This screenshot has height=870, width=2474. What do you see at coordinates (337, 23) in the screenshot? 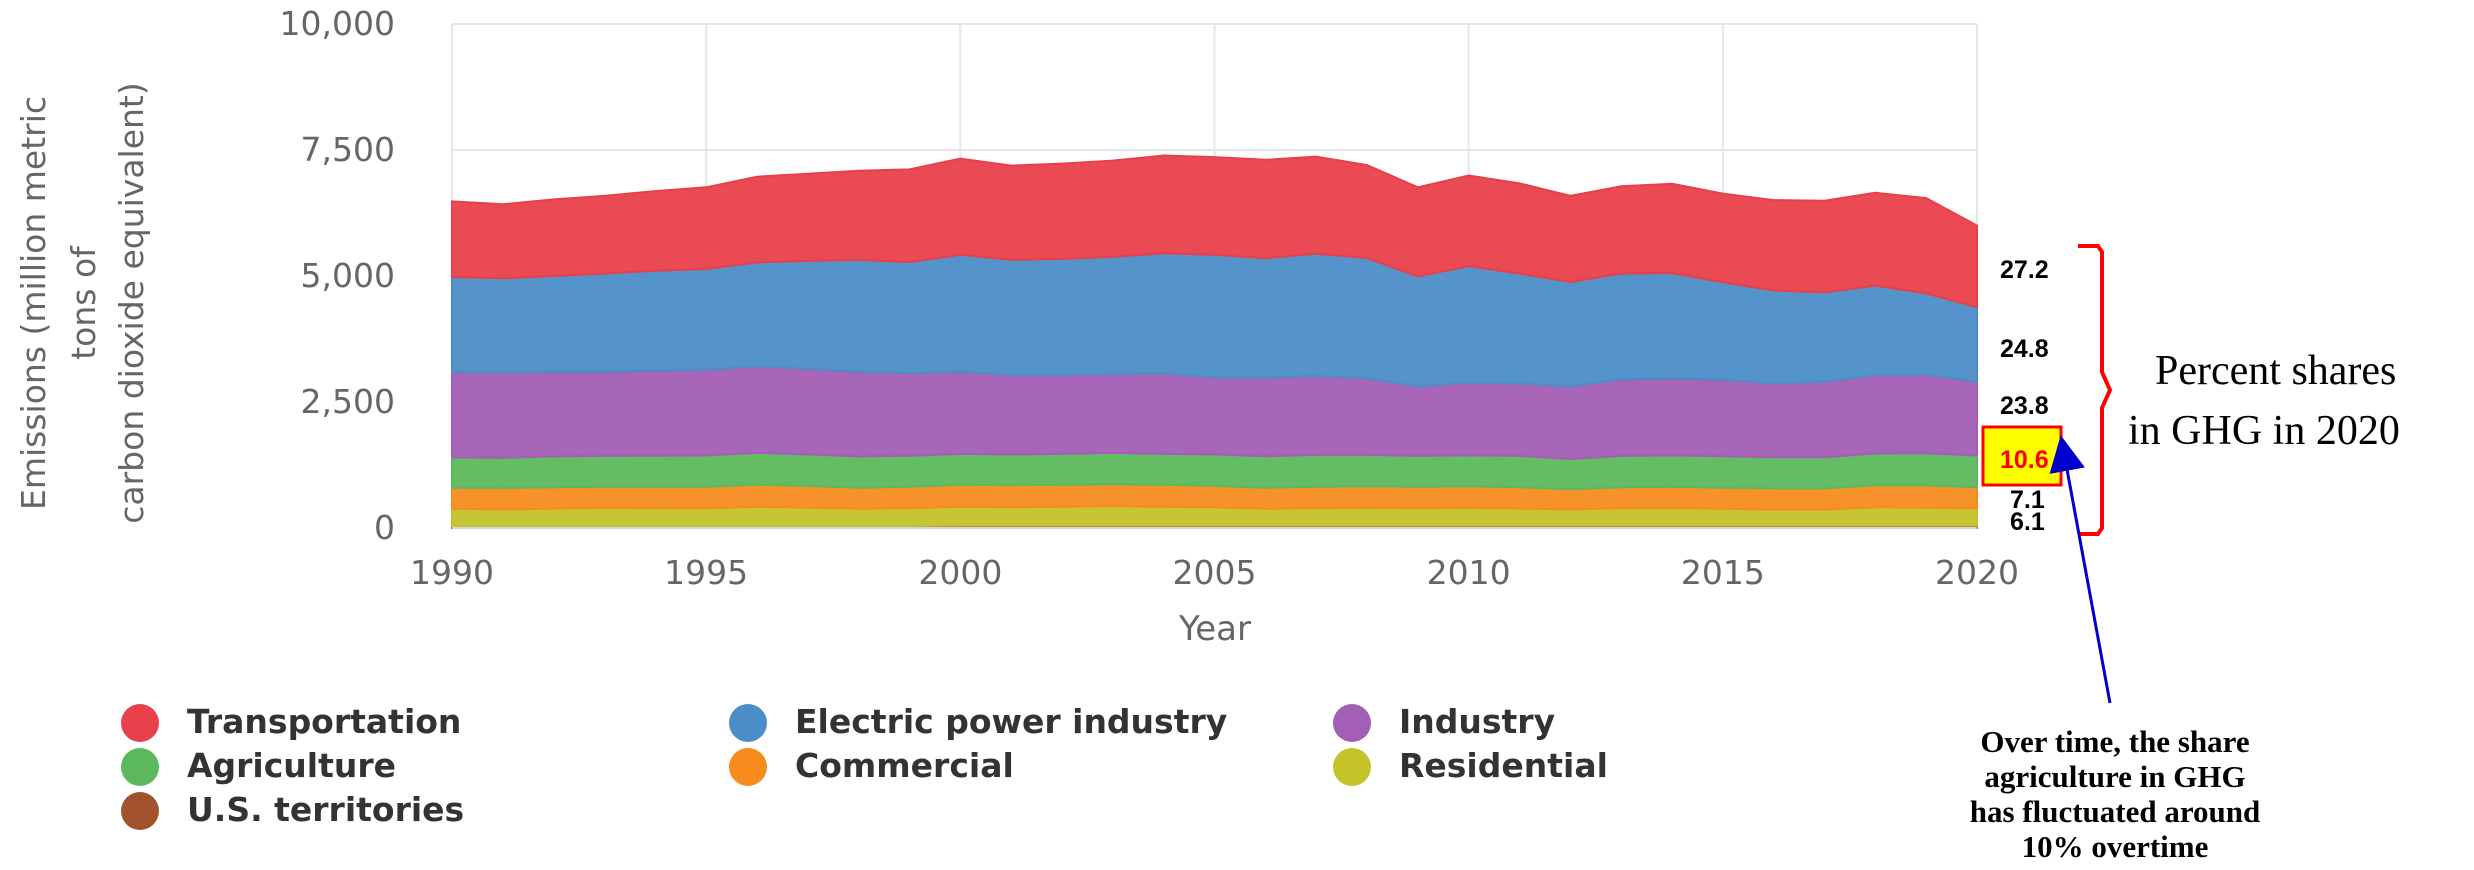
I see `y-tick-label: 10,000` at bounding box center [337, 23].